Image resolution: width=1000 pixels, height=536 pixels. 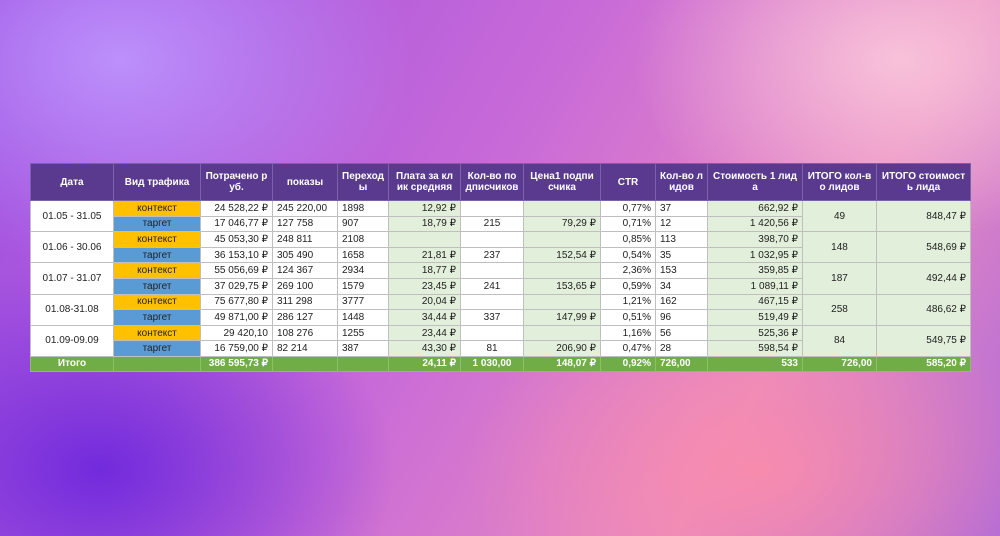 I want to click on total-label: Итого, so click(x=72, y=363).